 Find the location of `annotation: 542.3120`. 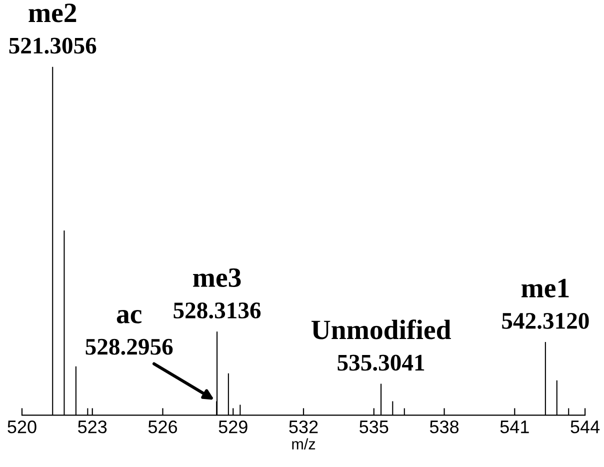

annotation: 542.3120 is located at coordinates (545, 320).